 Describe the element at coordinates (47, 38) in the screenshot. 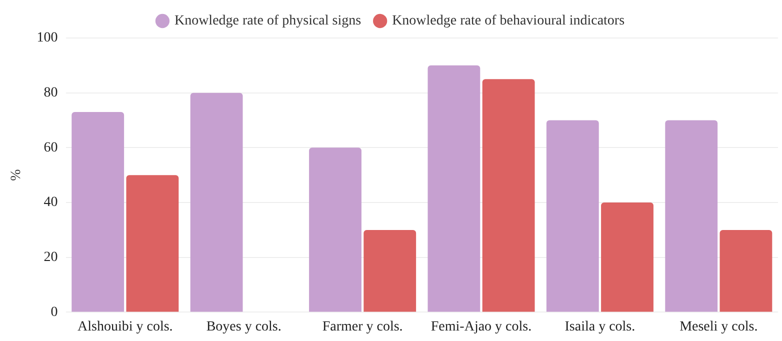

I see `y-tick-label: 100` at that location.